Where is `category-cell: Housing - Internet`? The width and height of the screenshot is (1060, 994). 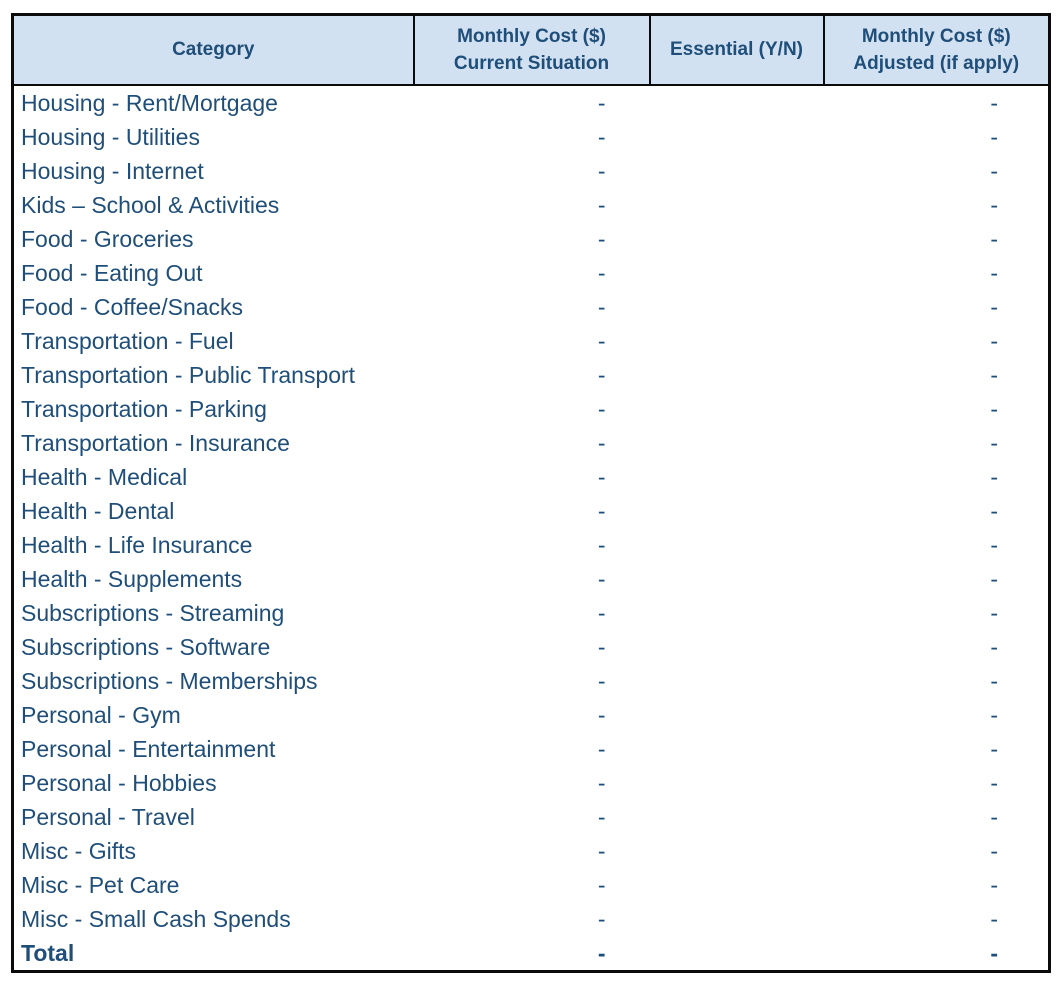
category-cell: Housing - Internet is located at coordinates (112, 170).